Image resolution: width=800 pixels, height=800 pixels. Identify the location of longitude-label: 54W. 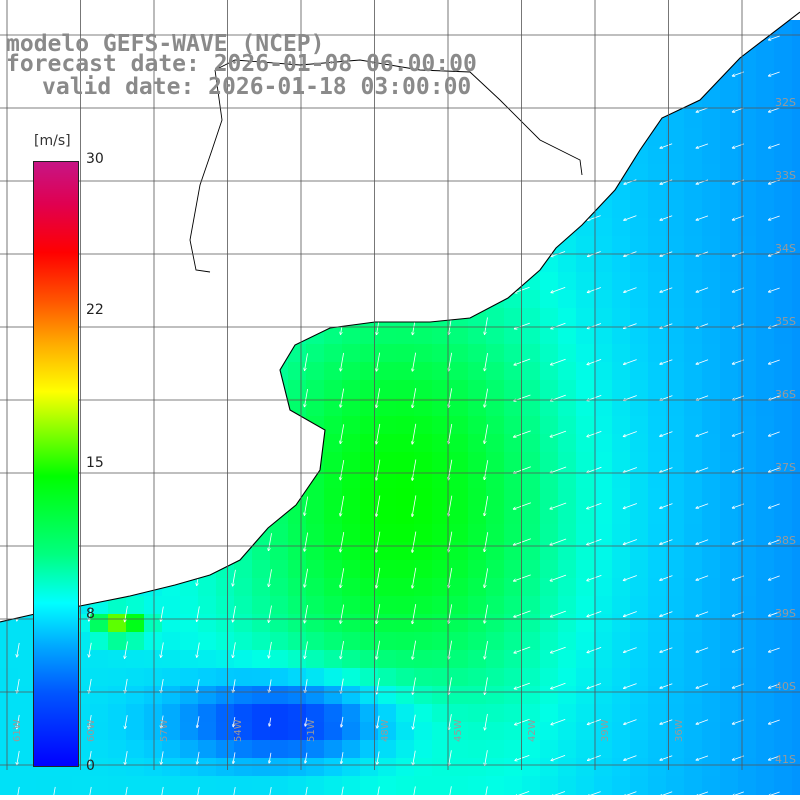
(238, 730).